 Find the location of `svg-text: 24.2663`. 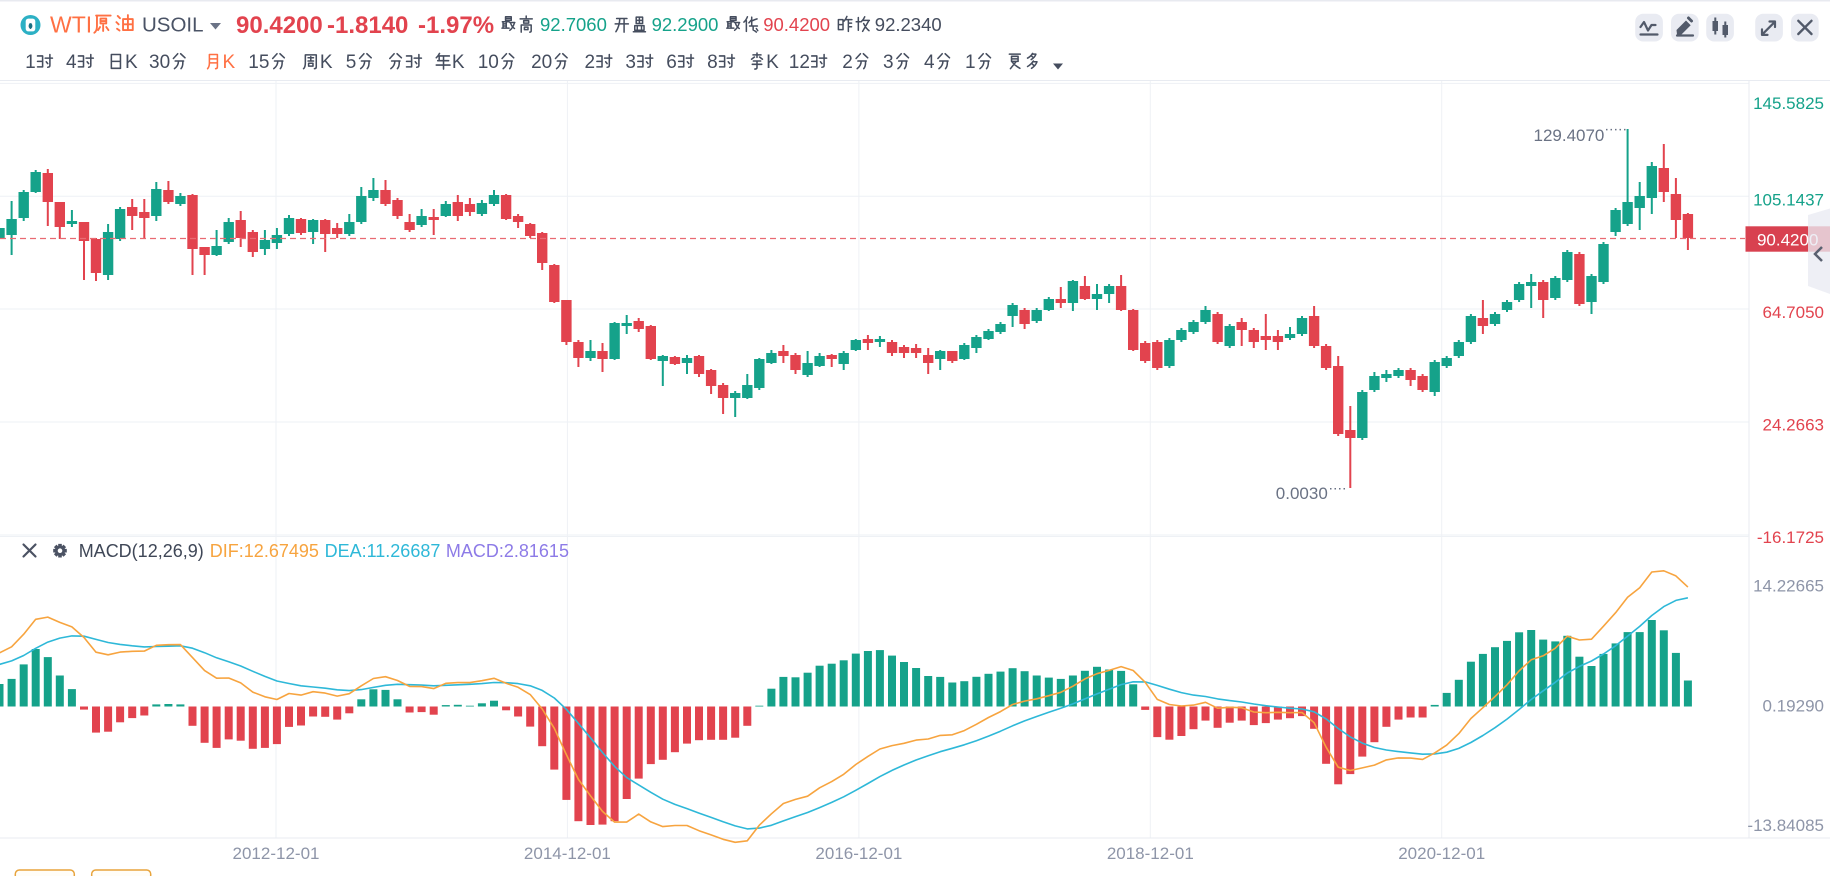

svg-text: 24.2663 is located at coordinates (1793, 425).